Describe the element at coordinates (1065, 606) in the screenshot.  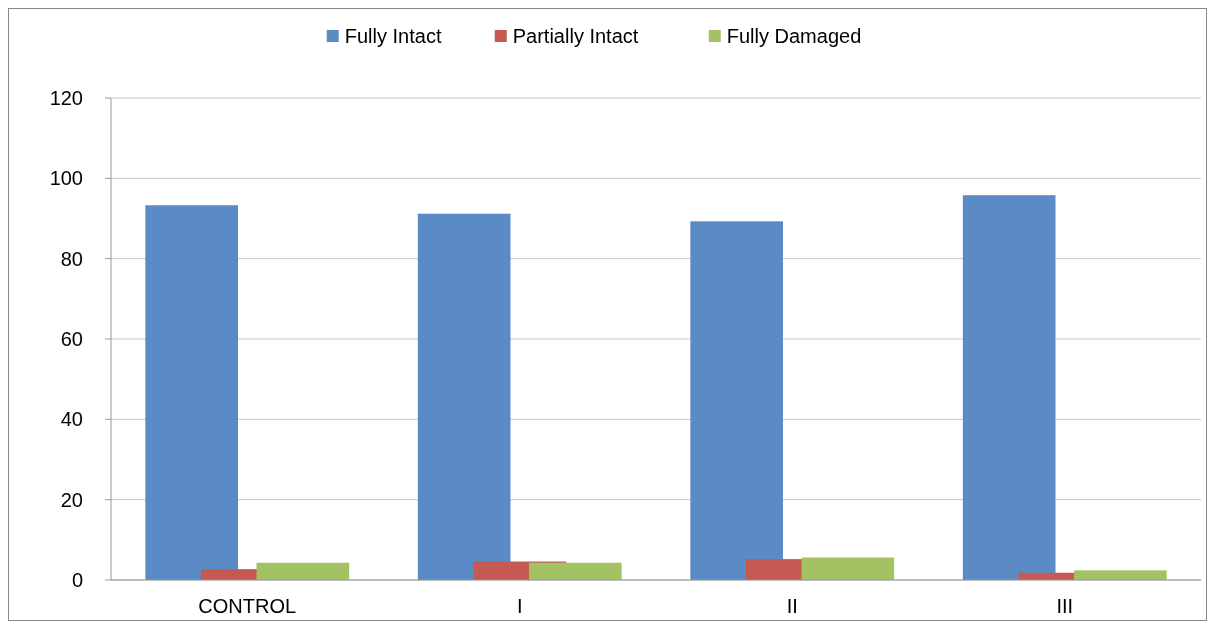
I see `x-tick-label: III` at that location.